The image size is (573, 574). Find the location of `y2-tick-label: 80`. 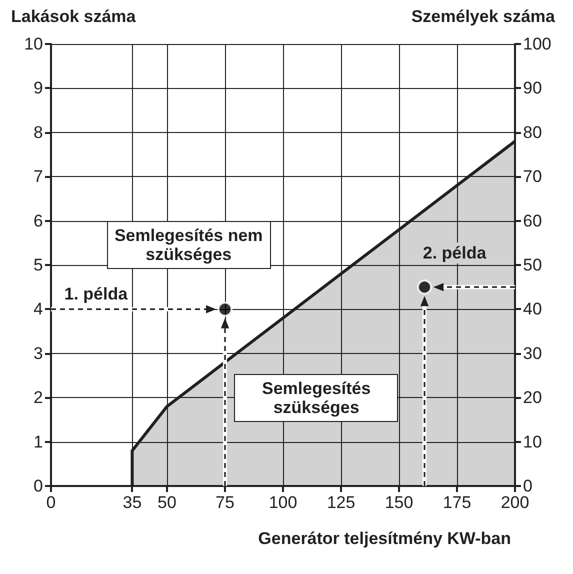

y2-tick-label: 80 is located at coordinates (532, 132).